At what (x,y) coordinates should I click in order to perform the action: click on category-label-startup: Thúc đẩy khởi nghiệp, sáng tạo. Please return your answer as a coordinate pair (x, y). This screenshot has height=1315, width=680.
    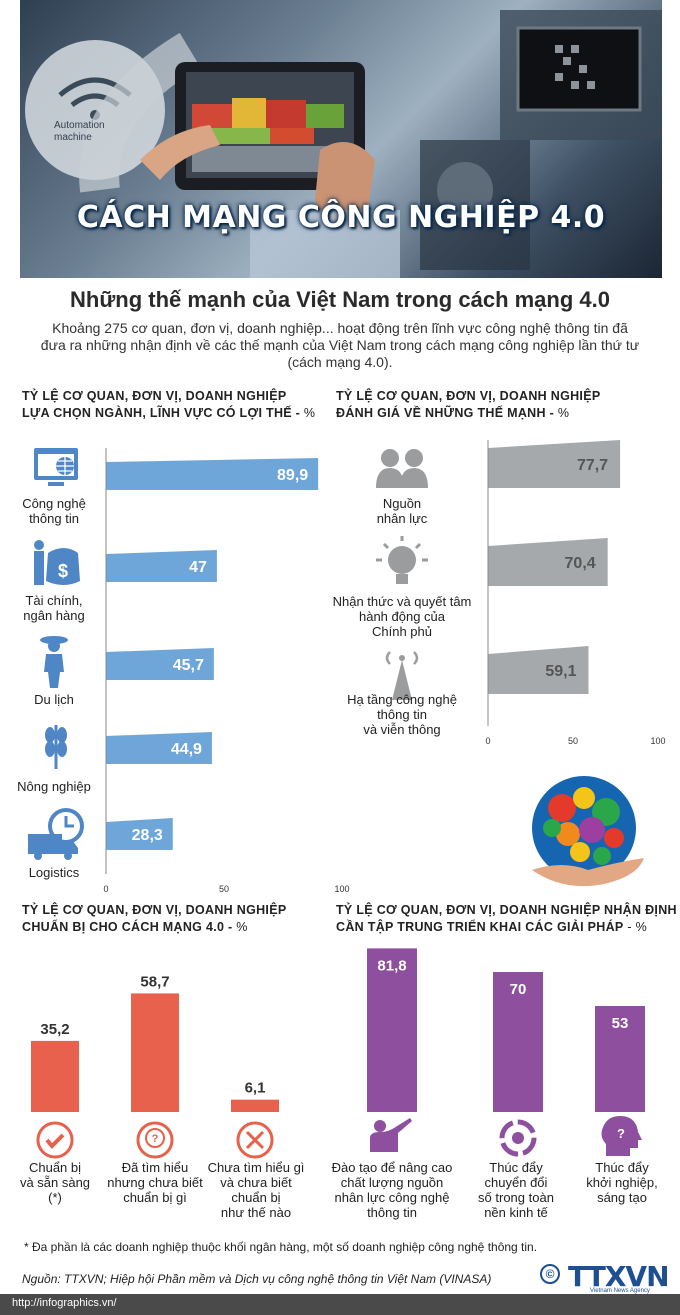
    Looking at the image, I should click on (622, 1182).